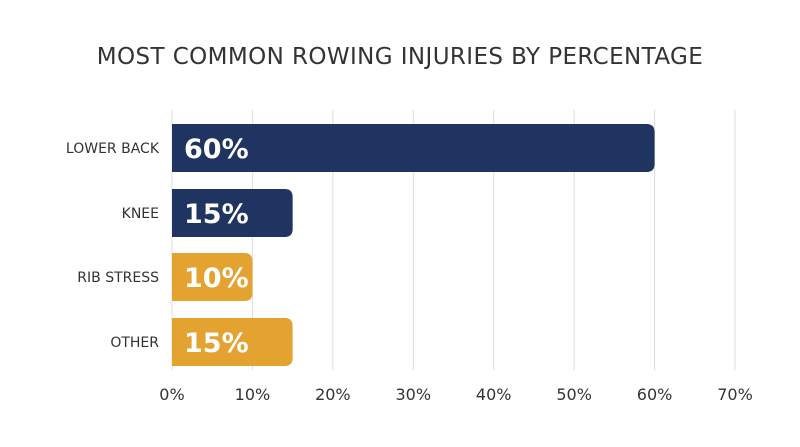 This screenshot has width=800, height=447. Describe the element at coordinates (735, 394) in the screenshot. I see `x-tick-label: 70%` at that location.